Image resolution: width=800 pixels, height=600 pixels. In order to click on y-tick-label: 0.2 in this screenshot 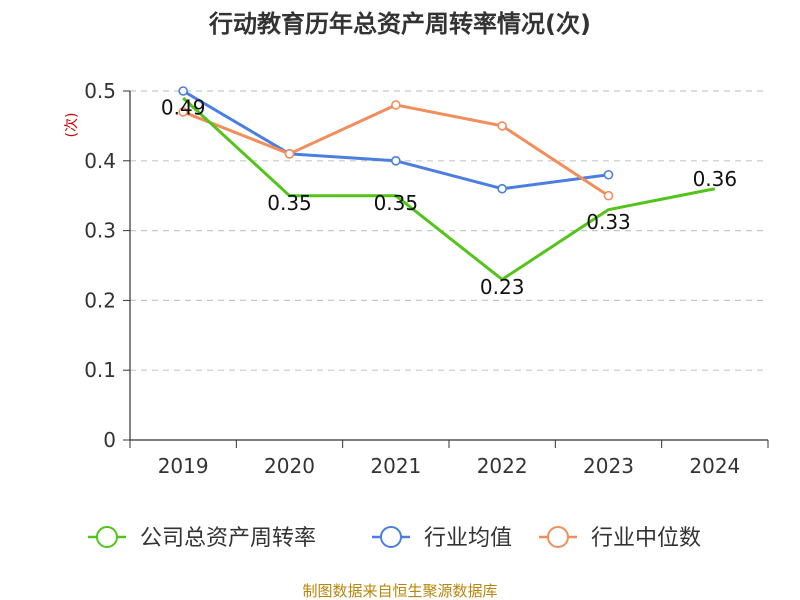, I will do `click(100, 300)`.